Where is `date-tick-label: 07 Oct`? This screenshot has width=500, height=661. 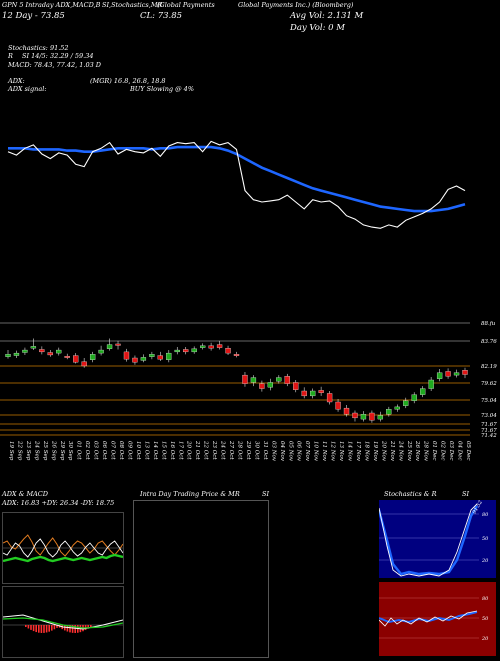
date-tick-label: 07 Oct is located at coordinates (113, 450).